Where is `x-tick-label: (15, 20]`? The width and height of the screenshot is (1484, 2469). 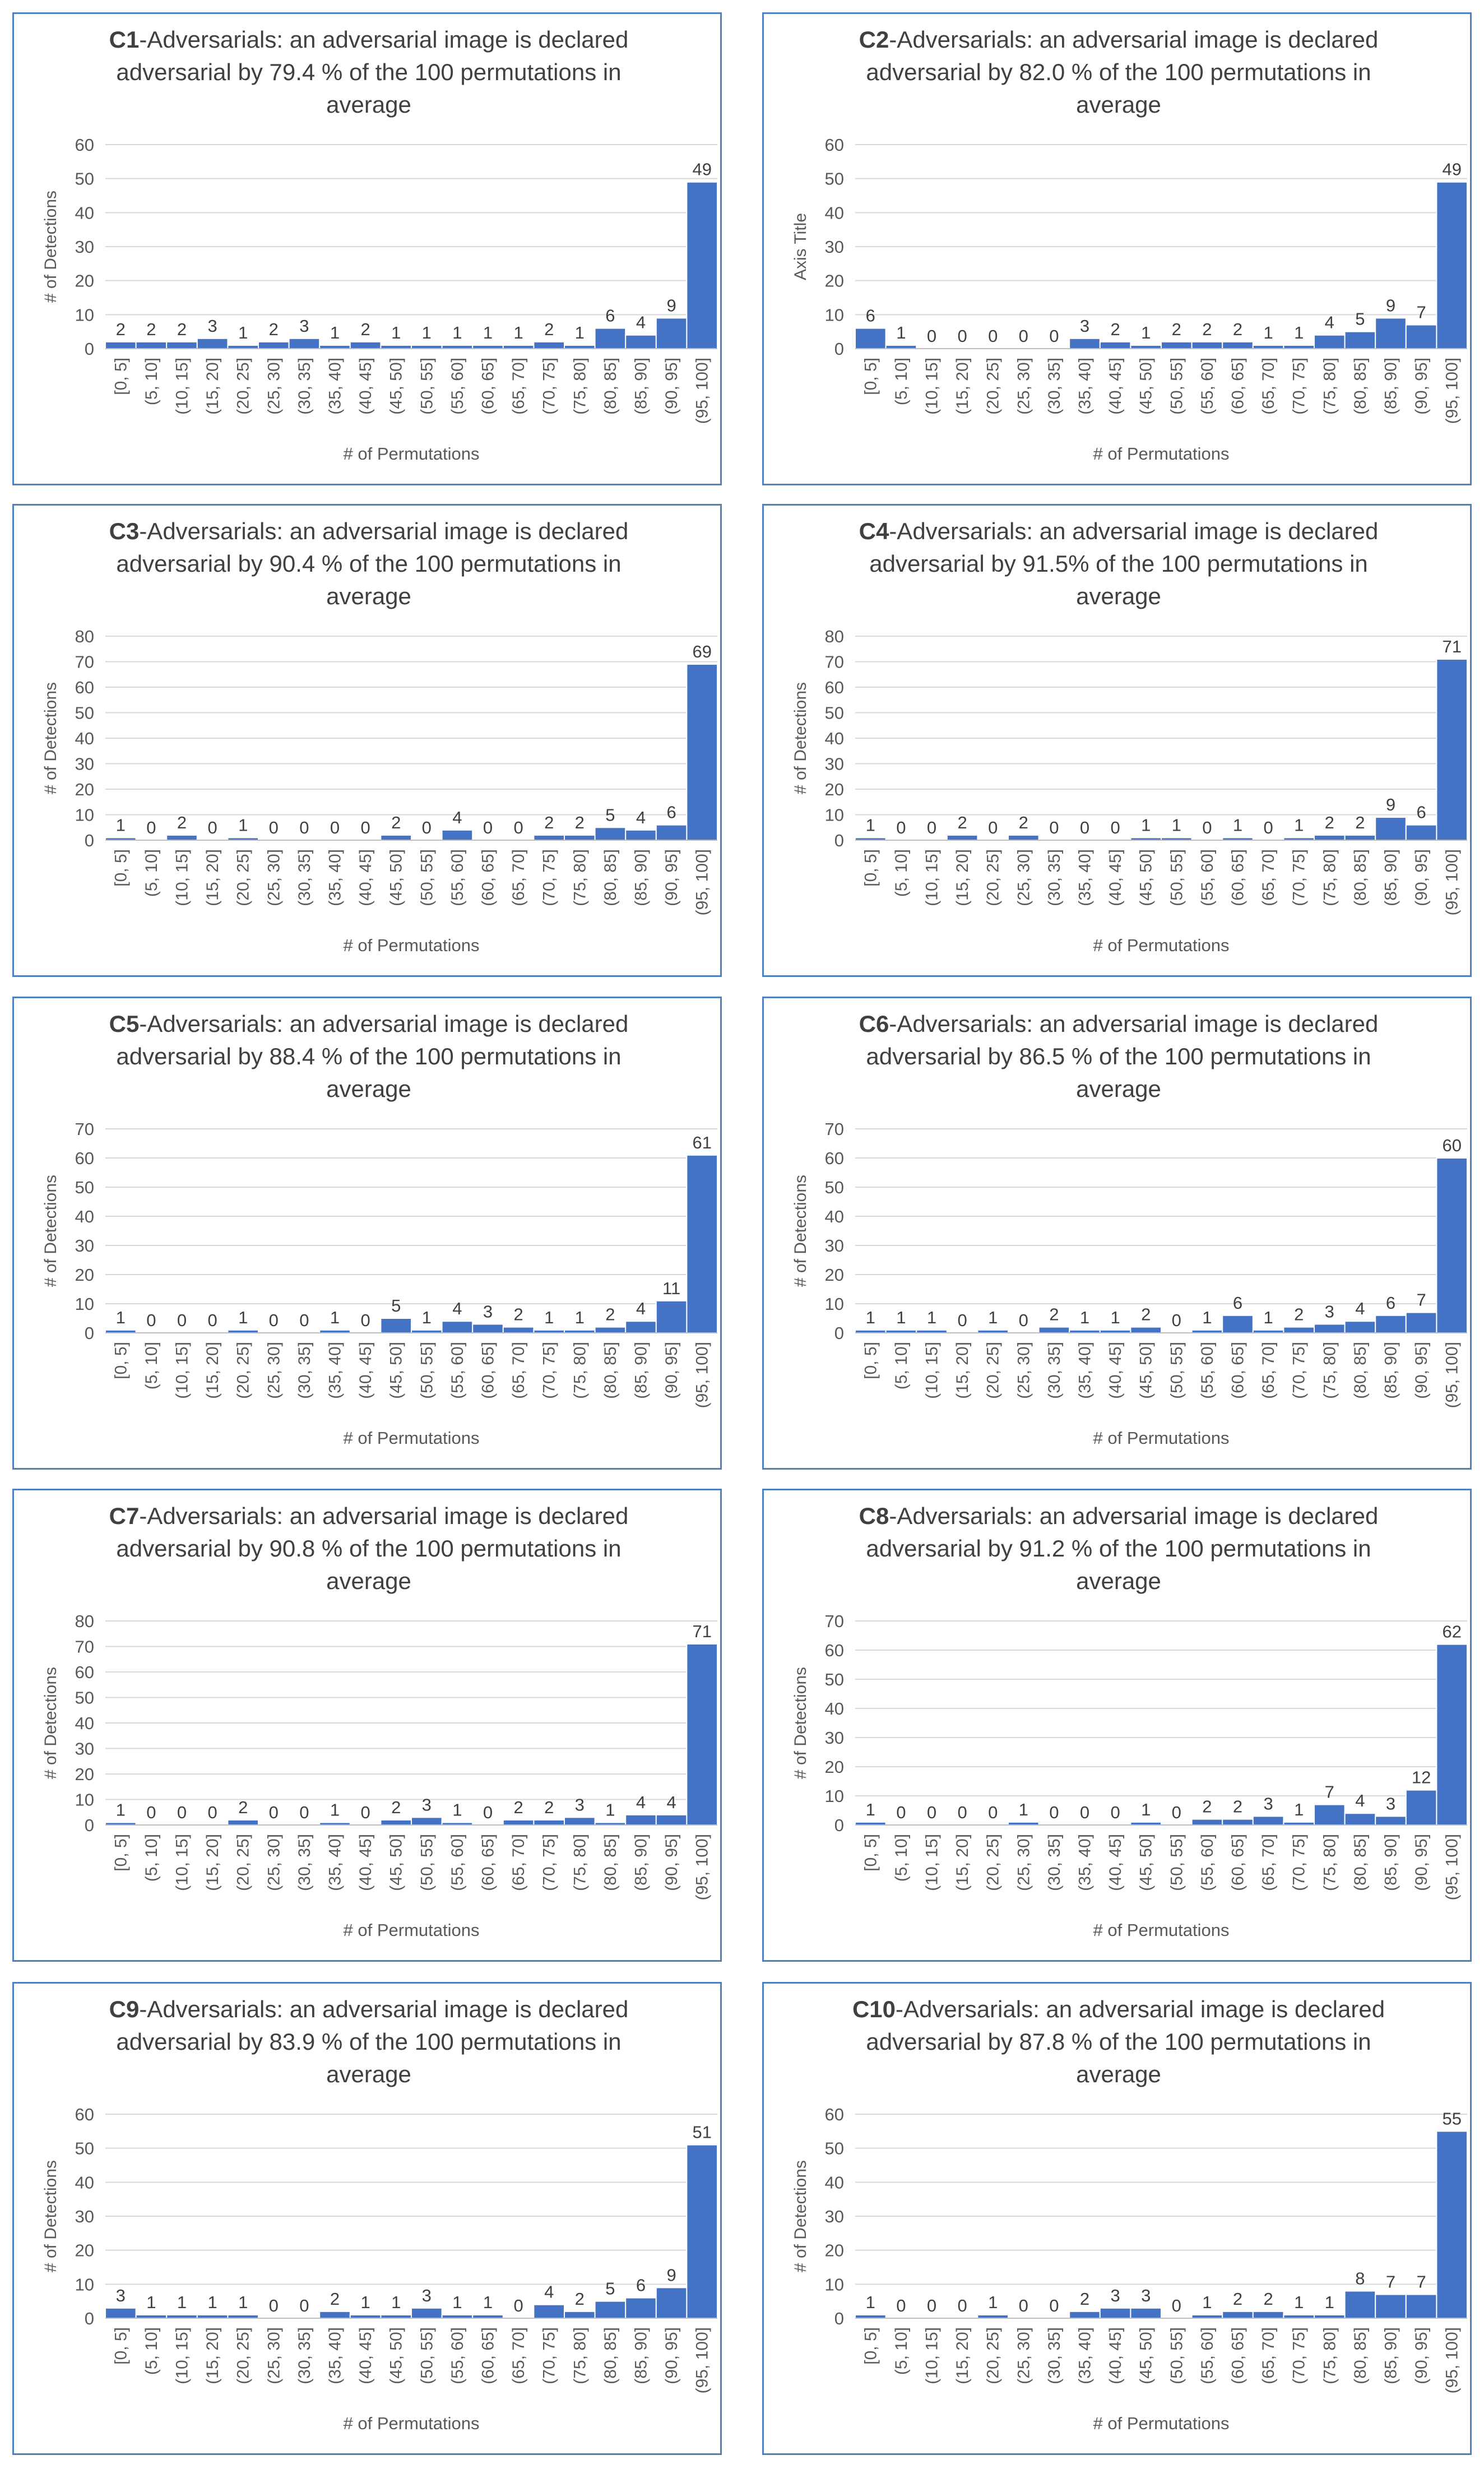
x-tick-label: (15, 20] is located at coordinates (962, 2355).